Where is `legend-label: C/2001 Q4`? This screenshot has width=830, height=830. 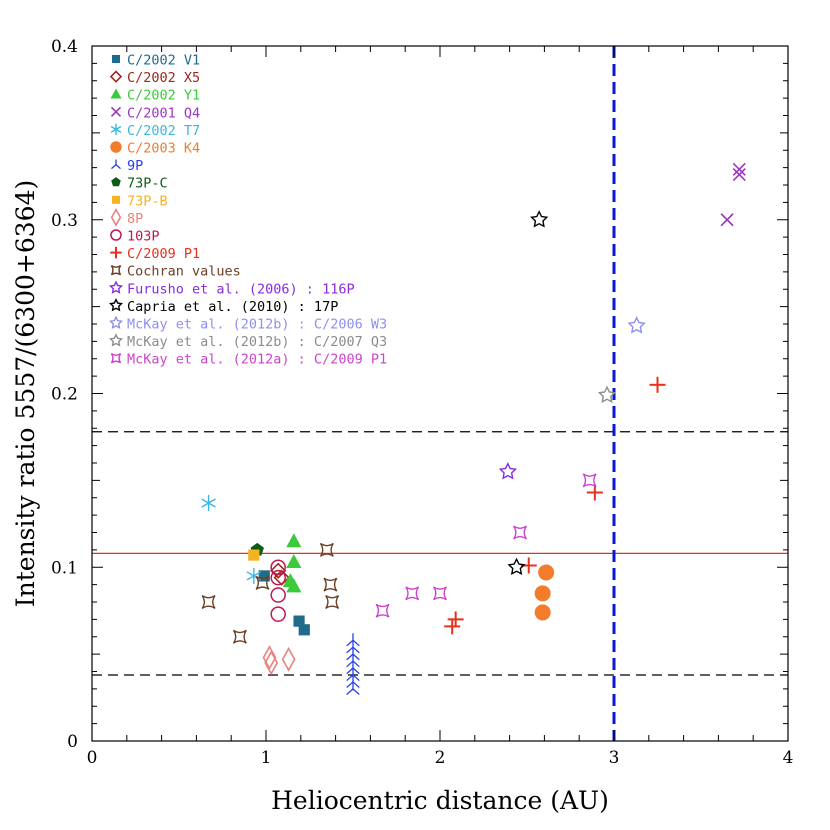
legend-label: C/2001 Q4 is located at coordinates (163, 113).